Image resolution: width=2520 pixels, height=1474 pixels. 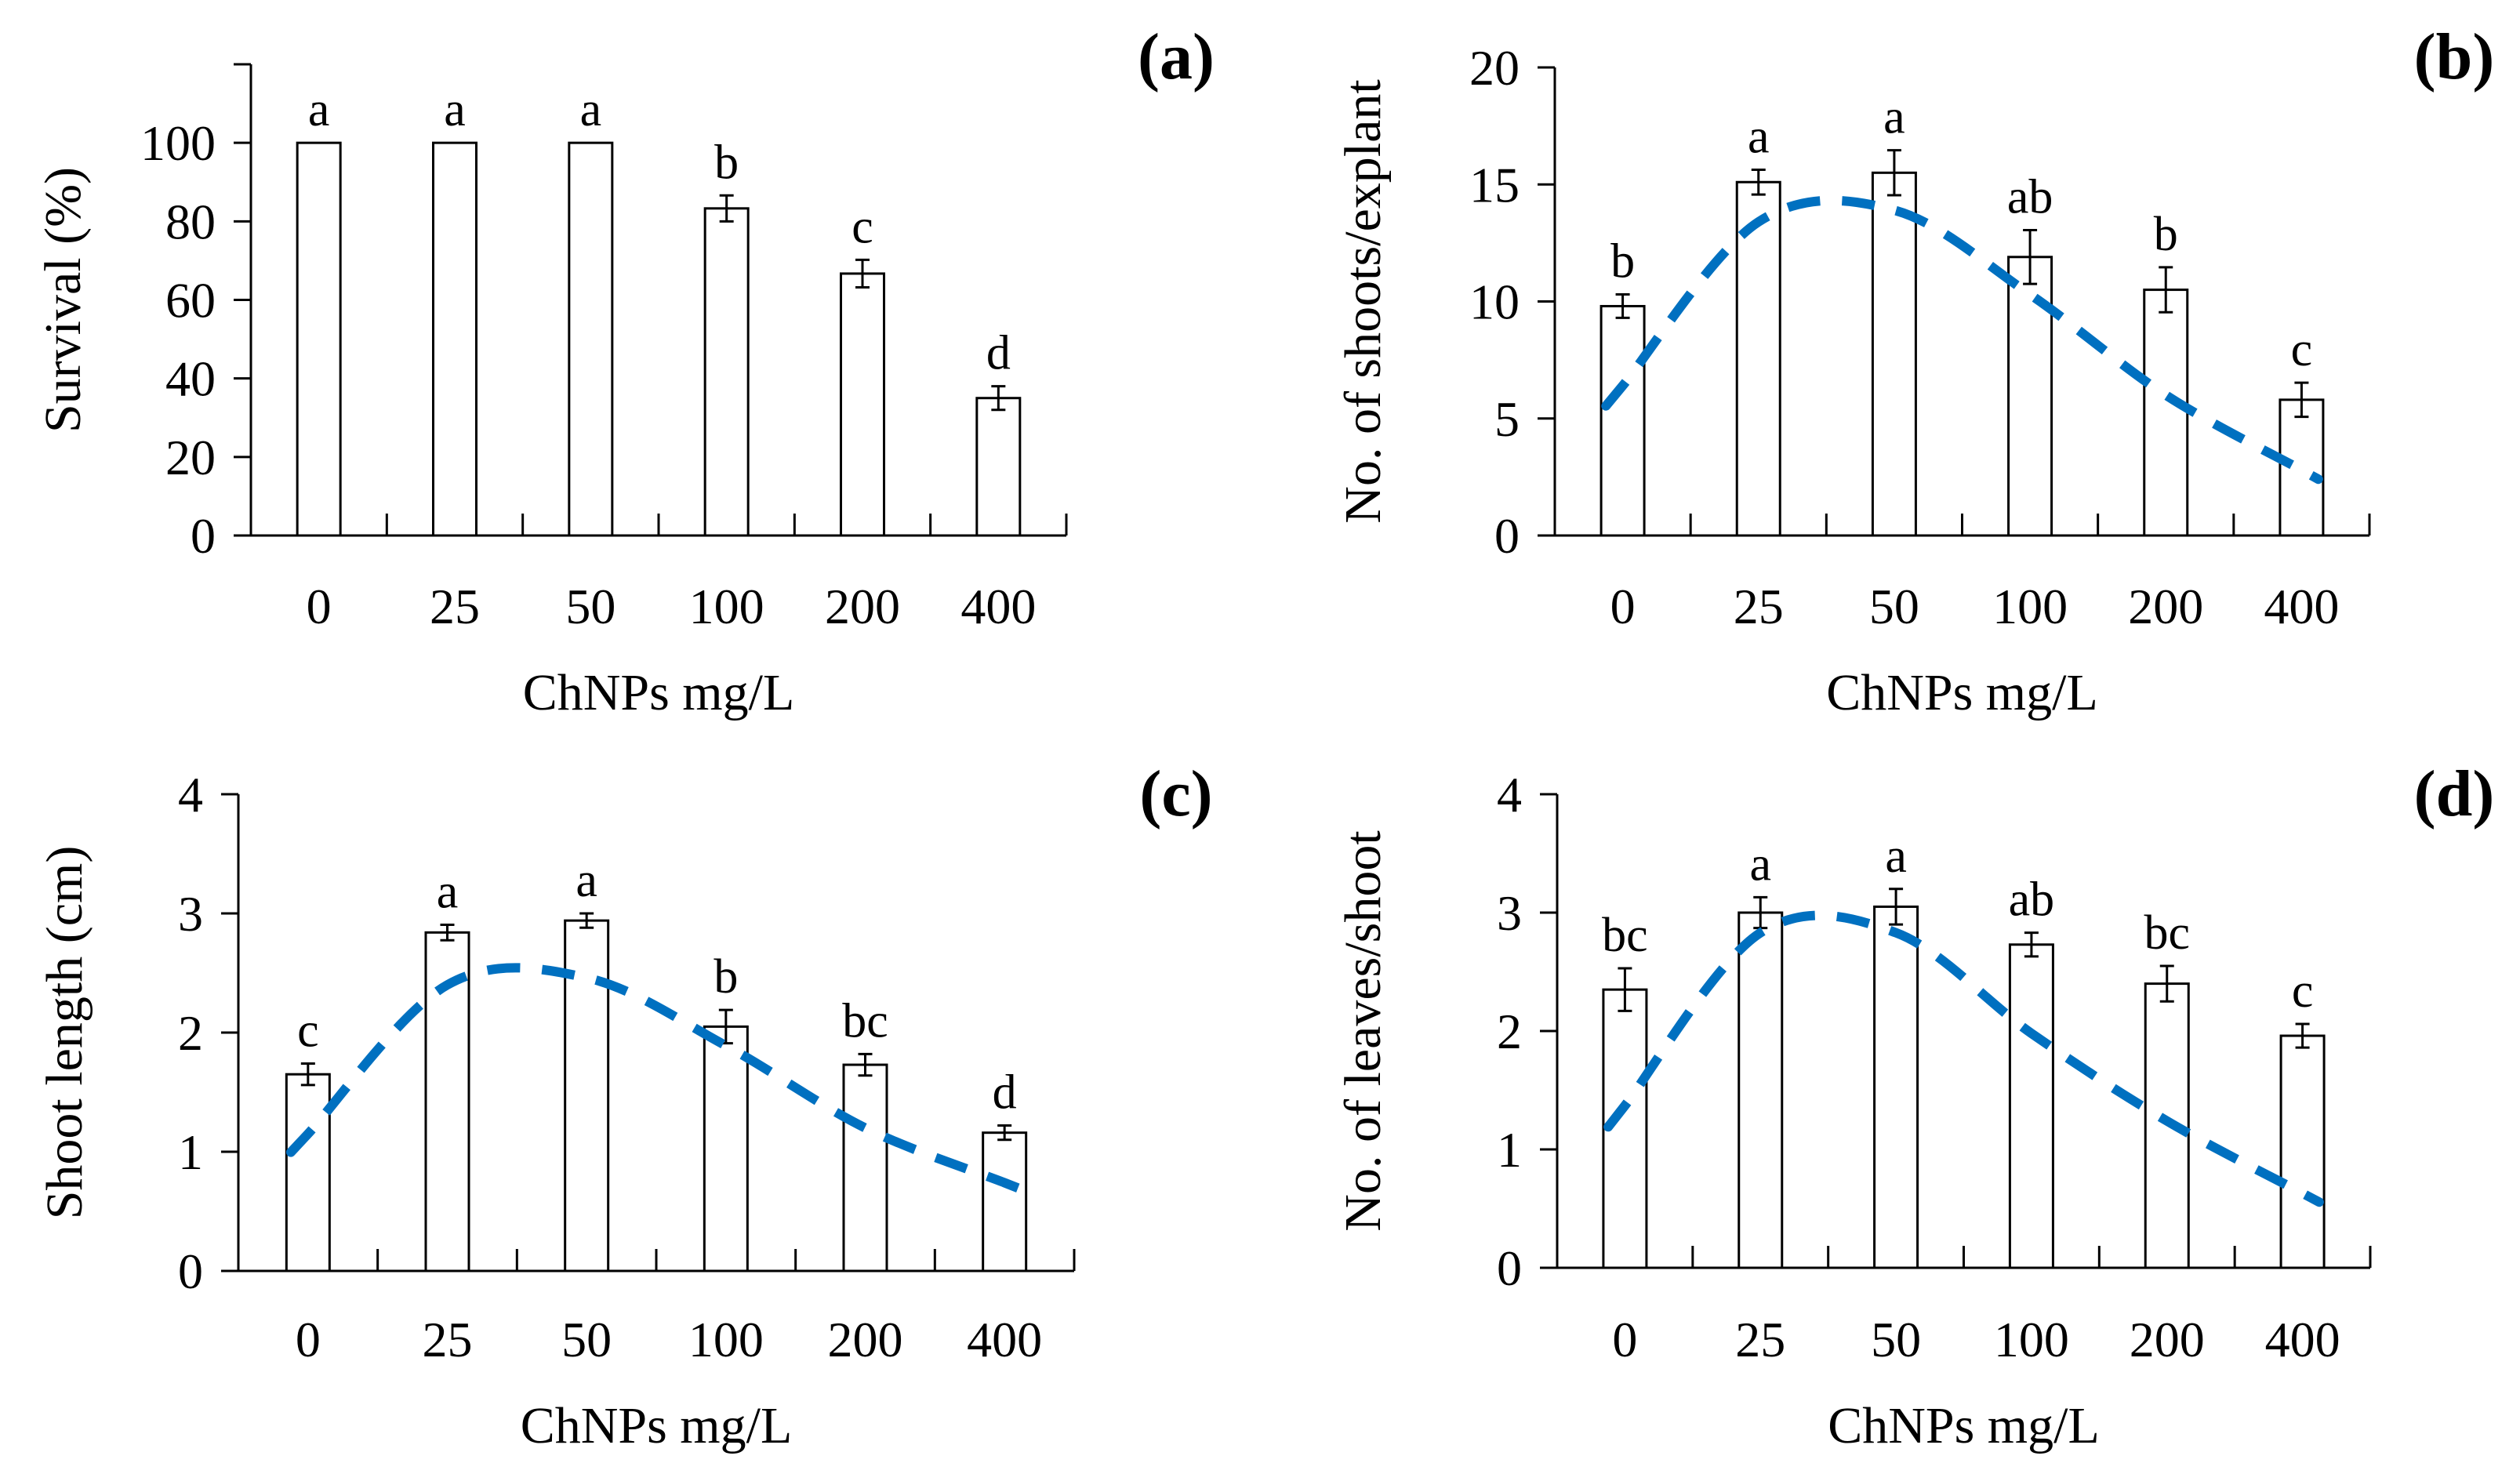 What do you see at coordinates (64, 1033) in the screenshot?
I see `y-axis-title: Shoot length (cm)` at bounding box center [64, 1033].